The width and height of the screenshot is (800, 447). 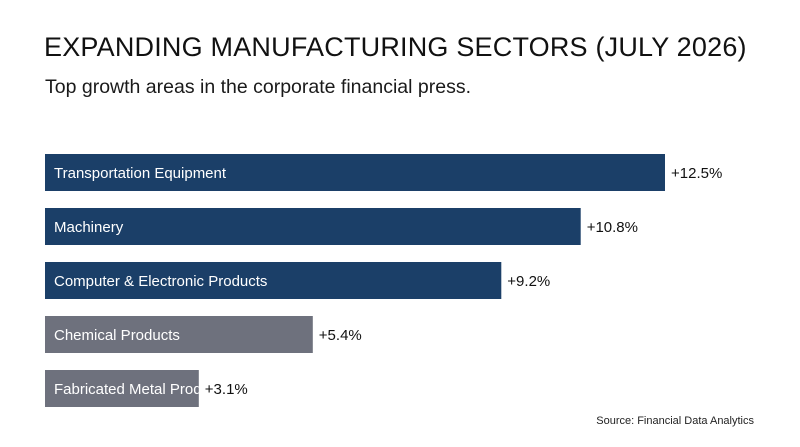 What do you see at coordinates (675, 421) in the screenshot?
I see `source-note: Source: Financial Data Analytics` at bounding box center [675, 421].